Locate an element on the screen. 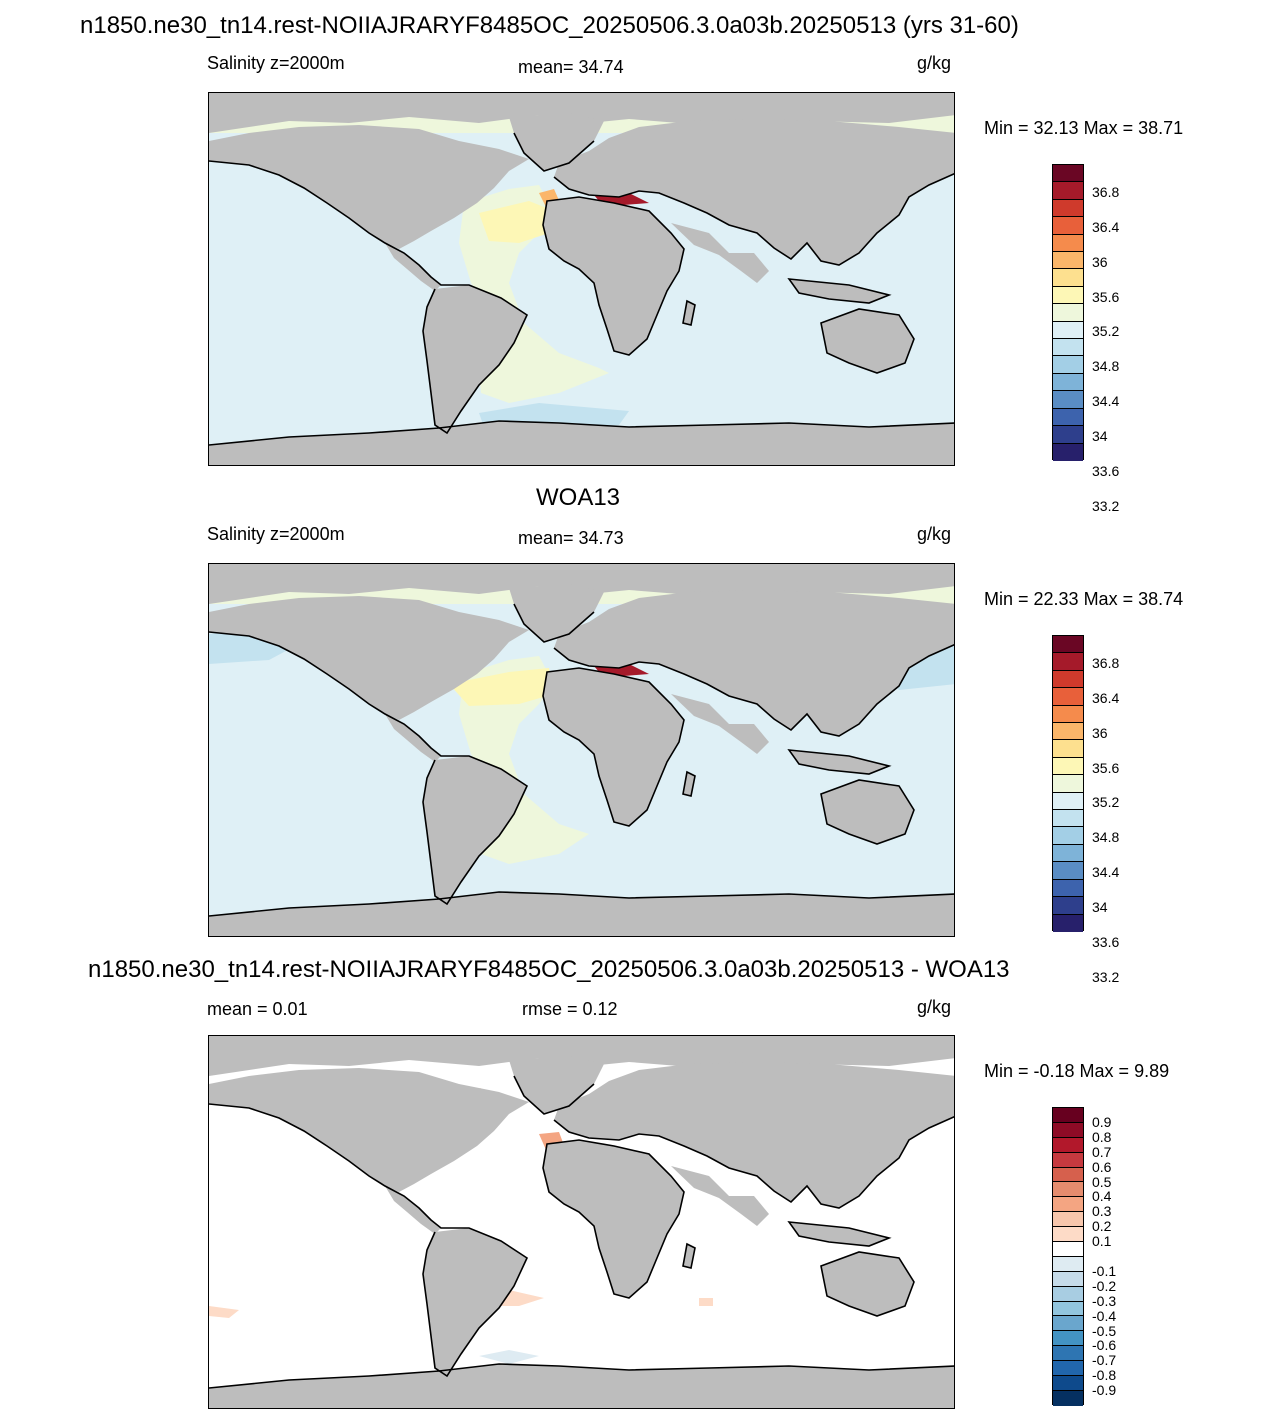  panel2-mean-label: mean= 34.73 is located at coordinates (571, 538).